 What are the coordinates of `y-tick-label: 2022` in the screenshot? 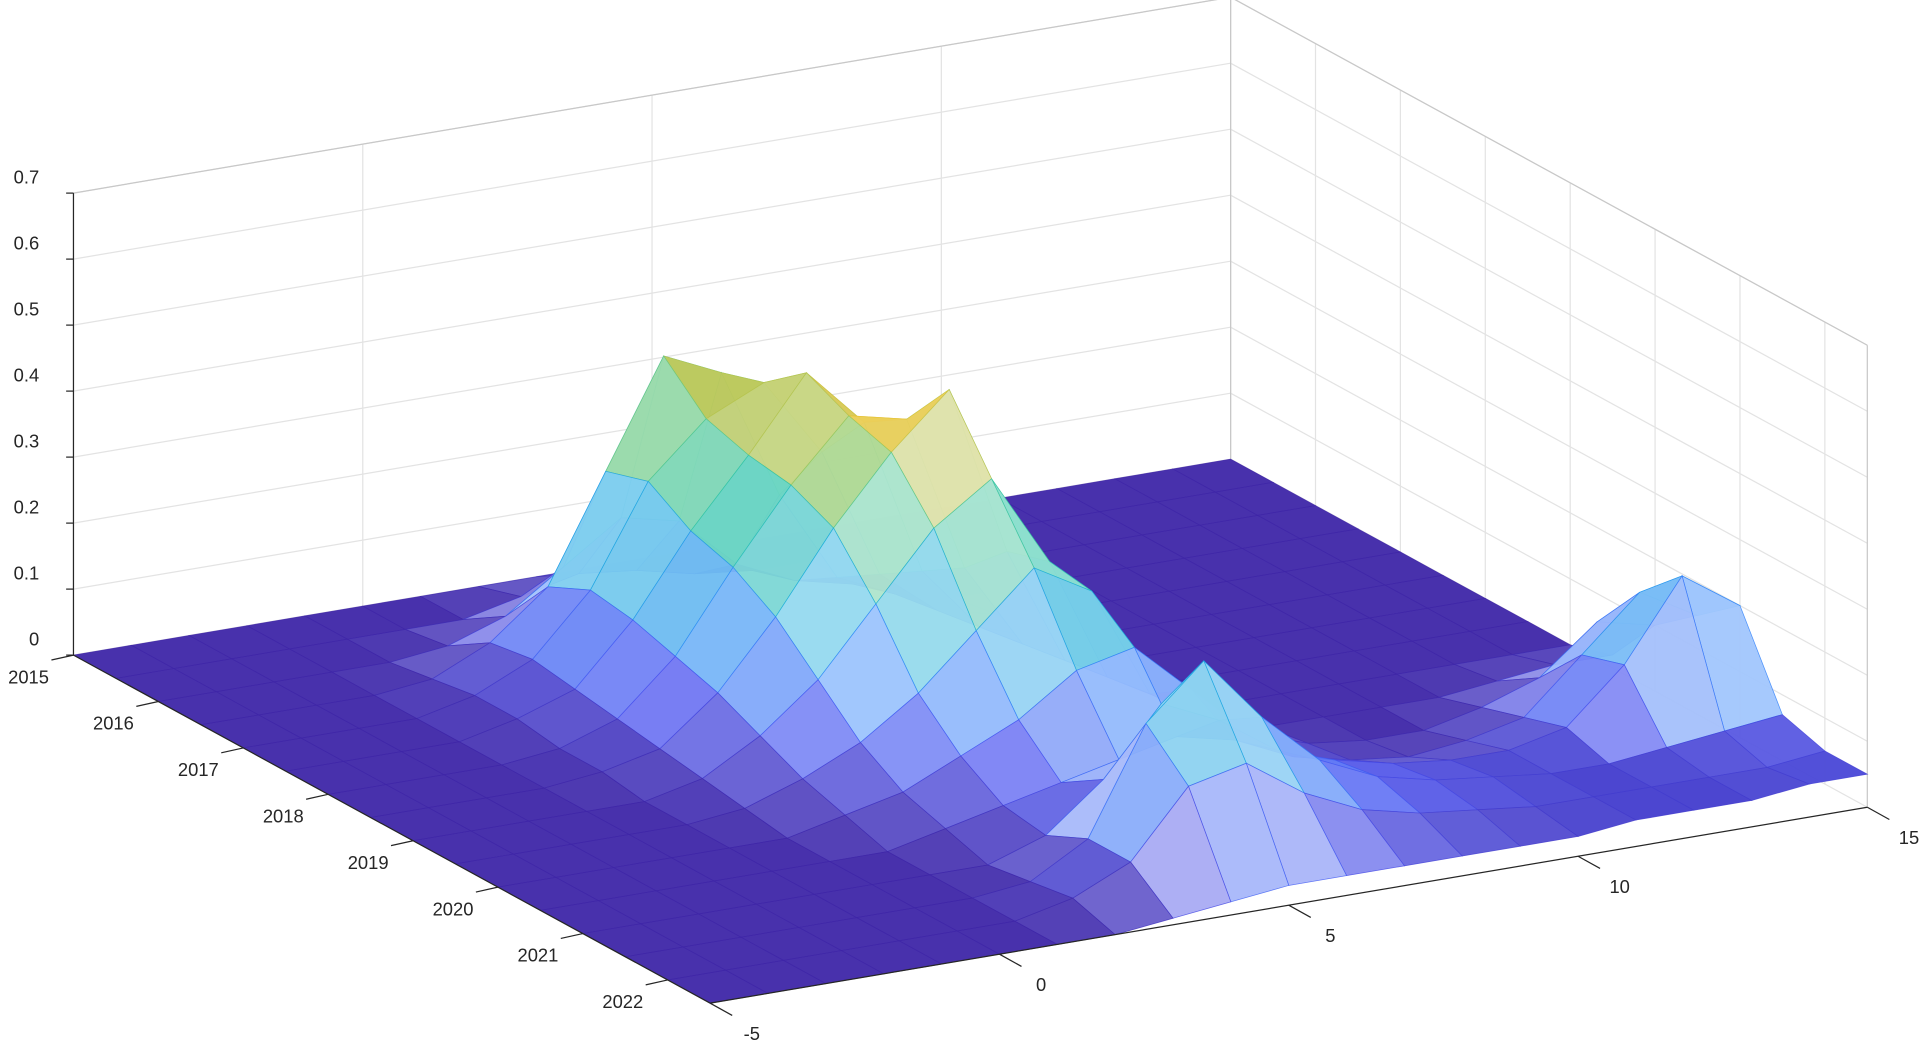 It's located at (622, 1001).